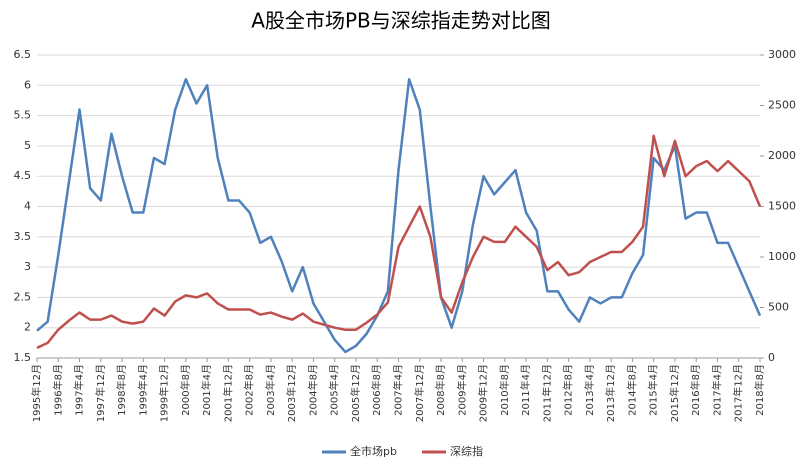 The width and height of the screenshot is (803, 472). I want to click on x-tick-label: 2015年12月, so click(674, 393).